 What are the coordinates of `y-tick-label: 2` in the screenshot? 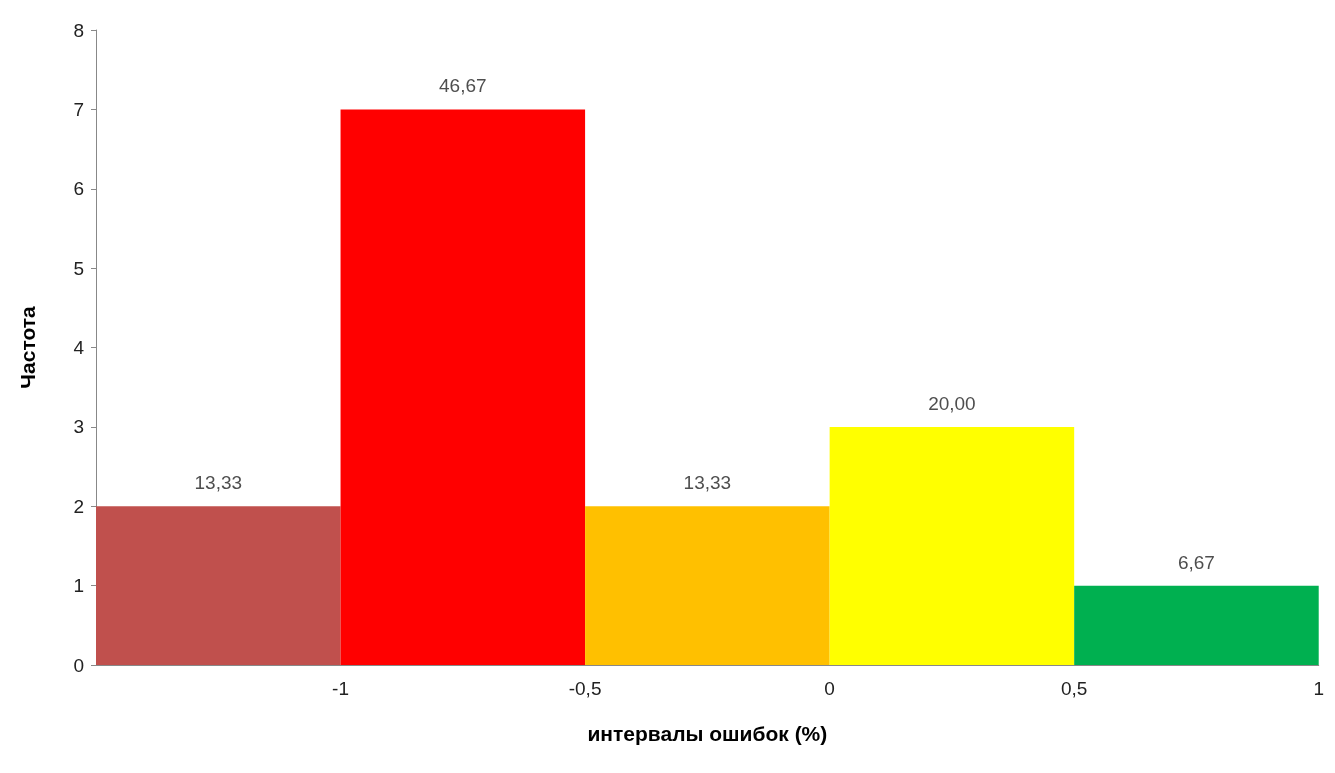 It's located at (78, 506).